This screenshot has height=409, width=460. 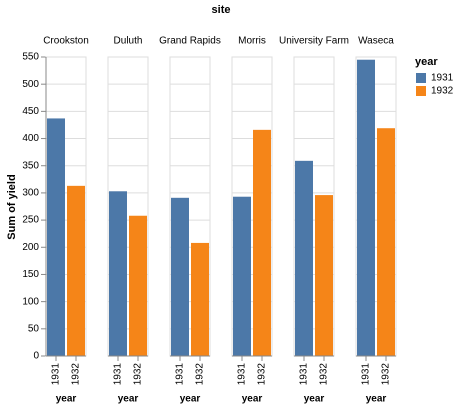 I want to click on y-tick-label: 250, so click(x=30, y=220).